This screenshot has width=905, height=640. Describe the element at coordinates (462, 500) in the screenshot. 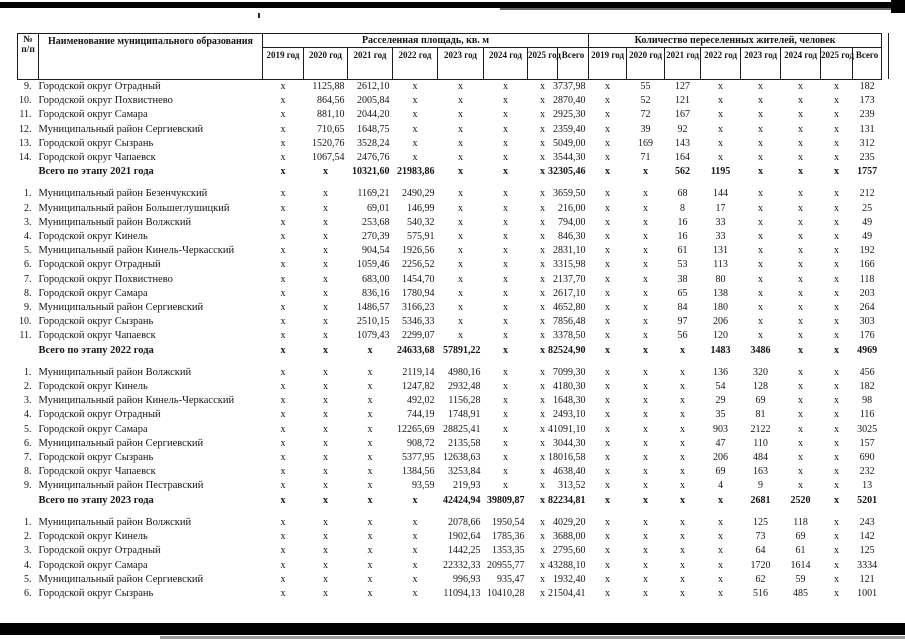

I see `area-total-cell: 42424,94` at that location.